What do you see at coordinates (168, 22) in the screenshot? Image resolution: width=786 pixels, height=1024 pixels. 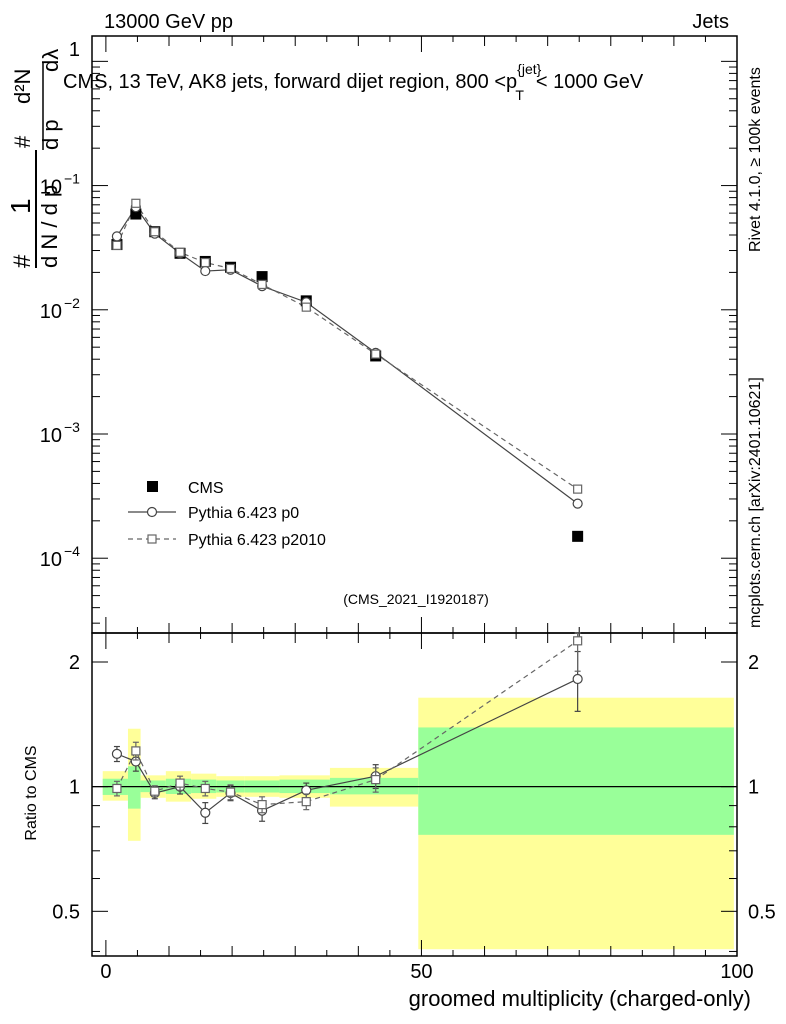 I see `header-left-label: 13000 GeV pp` at bounding box center [168, 22].